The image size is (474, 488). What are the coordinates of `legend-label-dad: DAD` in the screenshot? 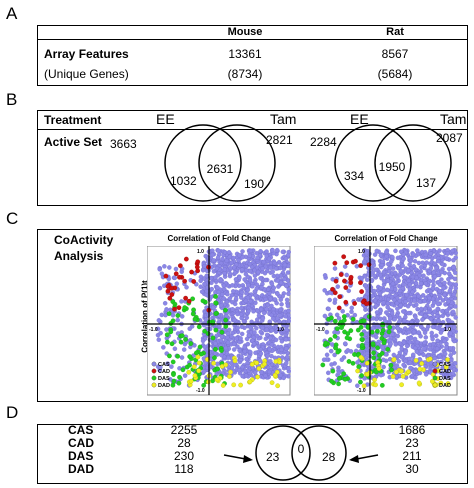 It's located at (164, 386).